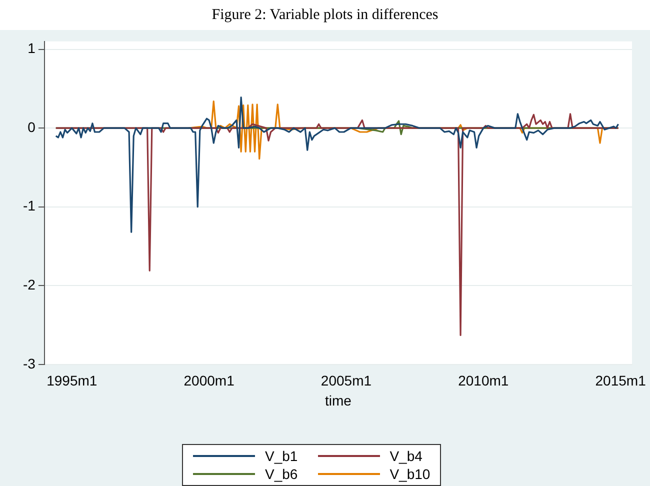 Image resolution: width=650 pixels, height=486 pixels. What do you see at coordinates (72, 380) in the screenshot?
I see `x-tick-label: 1995m1` at bounding box center [72, 380].